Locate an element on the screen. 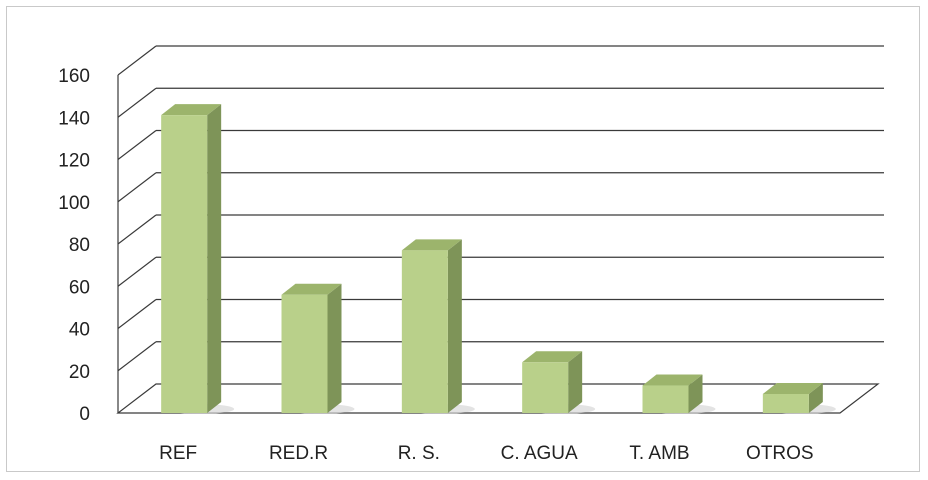 The image size is (928, 480). y-tick-label: 100 is located at coordinates (74, 203).